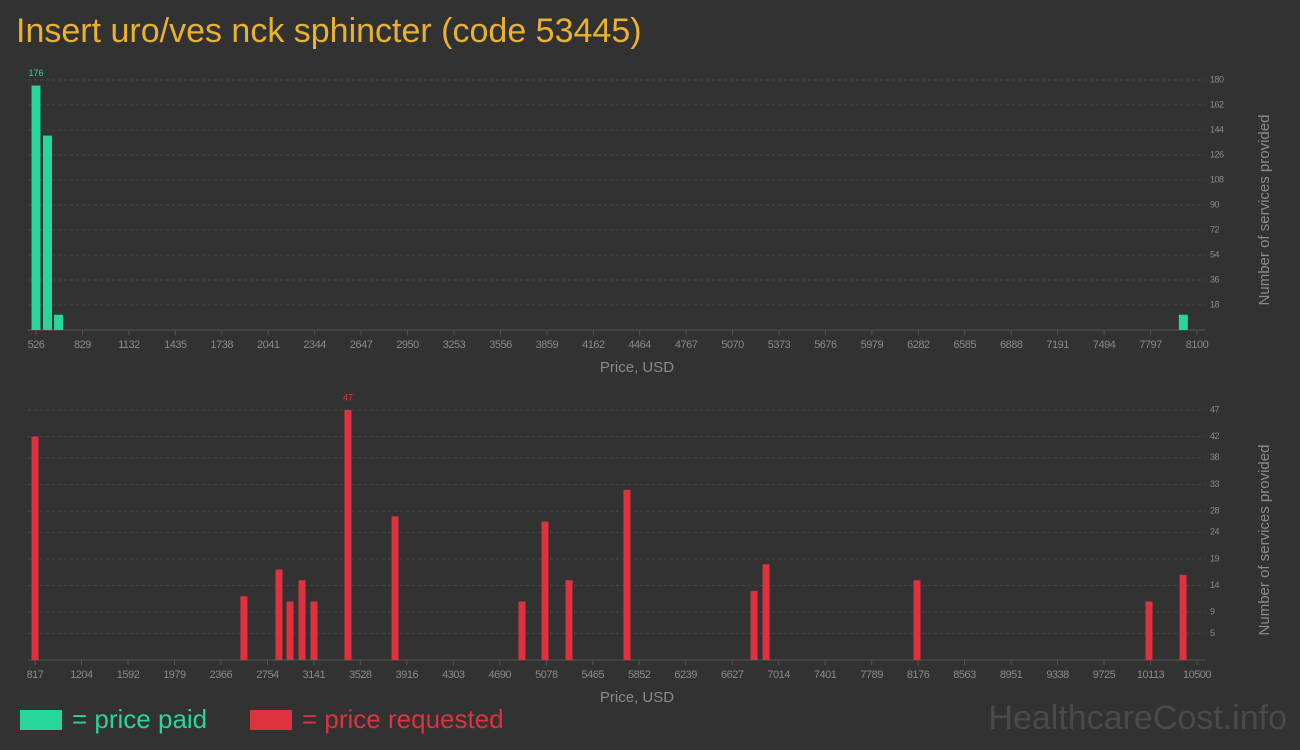 The width and height of the screenshot is (1300, 750). What do you see at coordinates (1197, 345) in the screenshot?
I see `x-tick-label: 8100` at bounding box center [1197, 345].